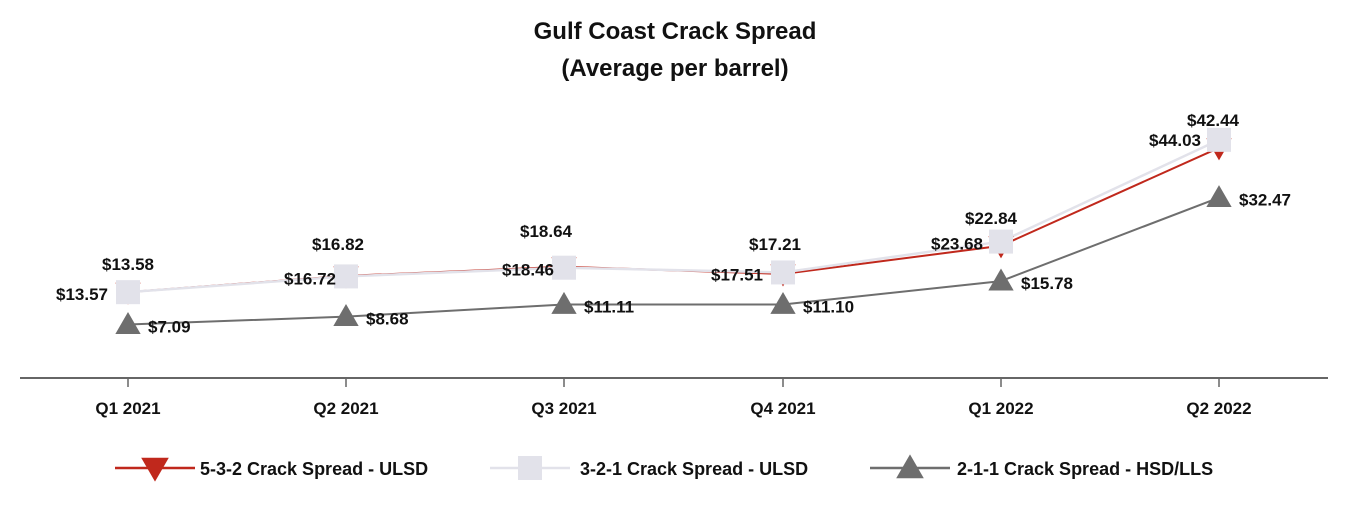  What do you see at coordinates (310, 278) in the screenshot?
I see `data-label: $16.72` at bounding box center [310, 278].